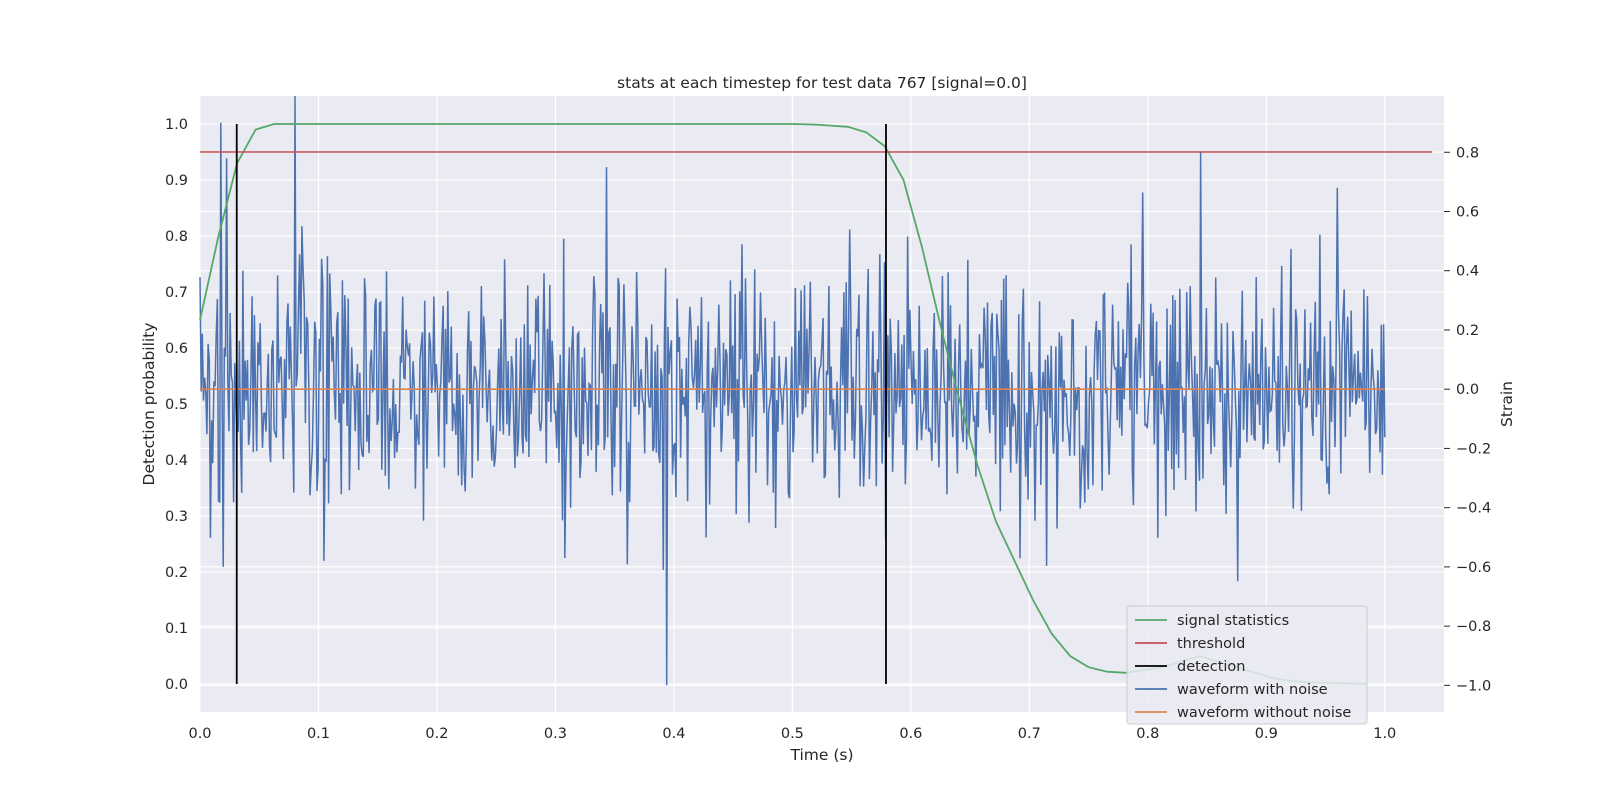  Describe the element at coordinates (176, 629) in the screenshot. I see `y-left-tick-label: 0.1` at that location.